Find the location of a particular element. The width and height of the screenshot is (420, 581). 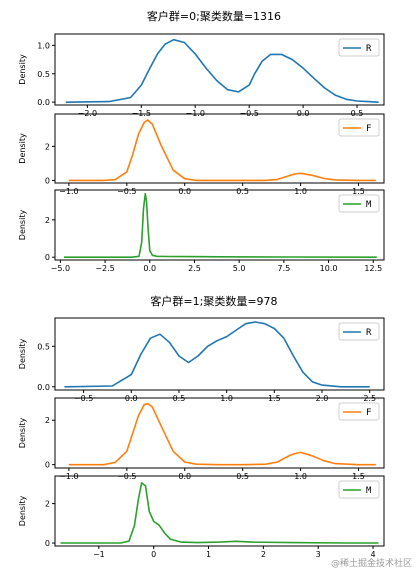

x-tick-label: −1.0 is located at coordinates (68, 191).